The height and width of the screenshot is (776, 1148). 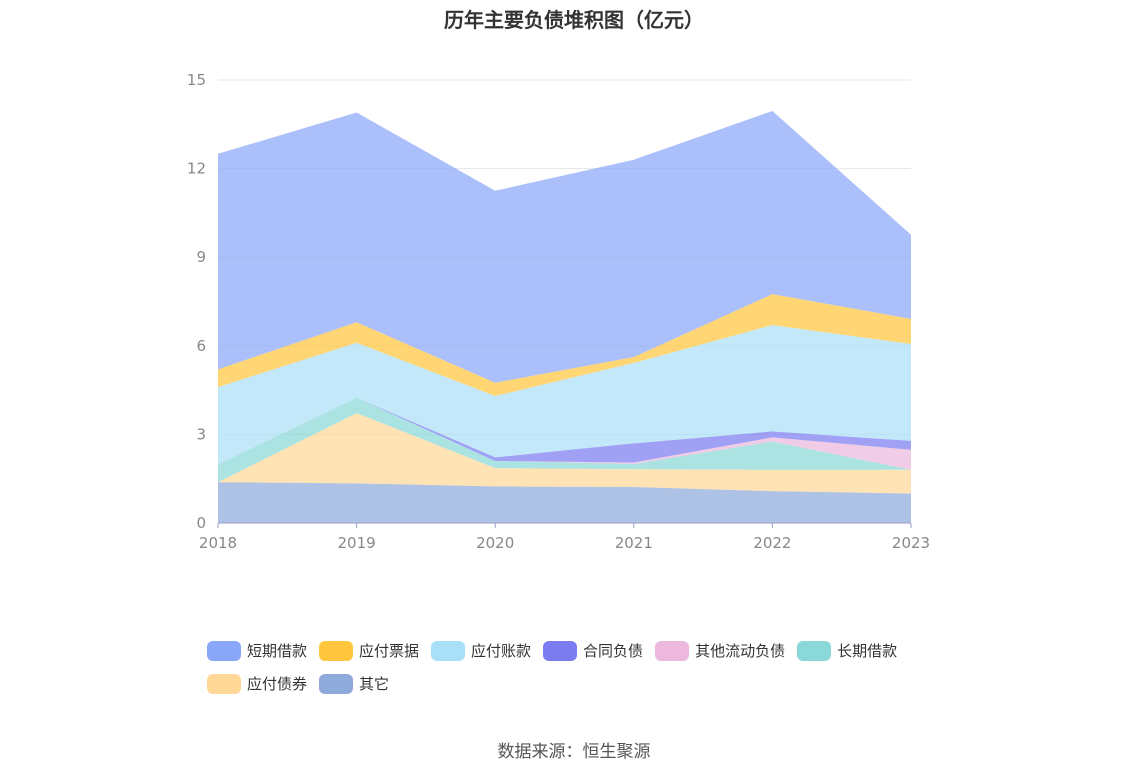 I want to click on legend-item: 应付账款, so click(x=481, y=650).